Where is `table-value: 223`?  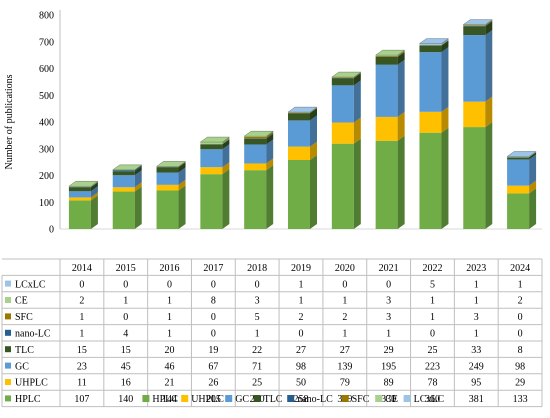
table-value: 223 is located at coordinates (432, 366).